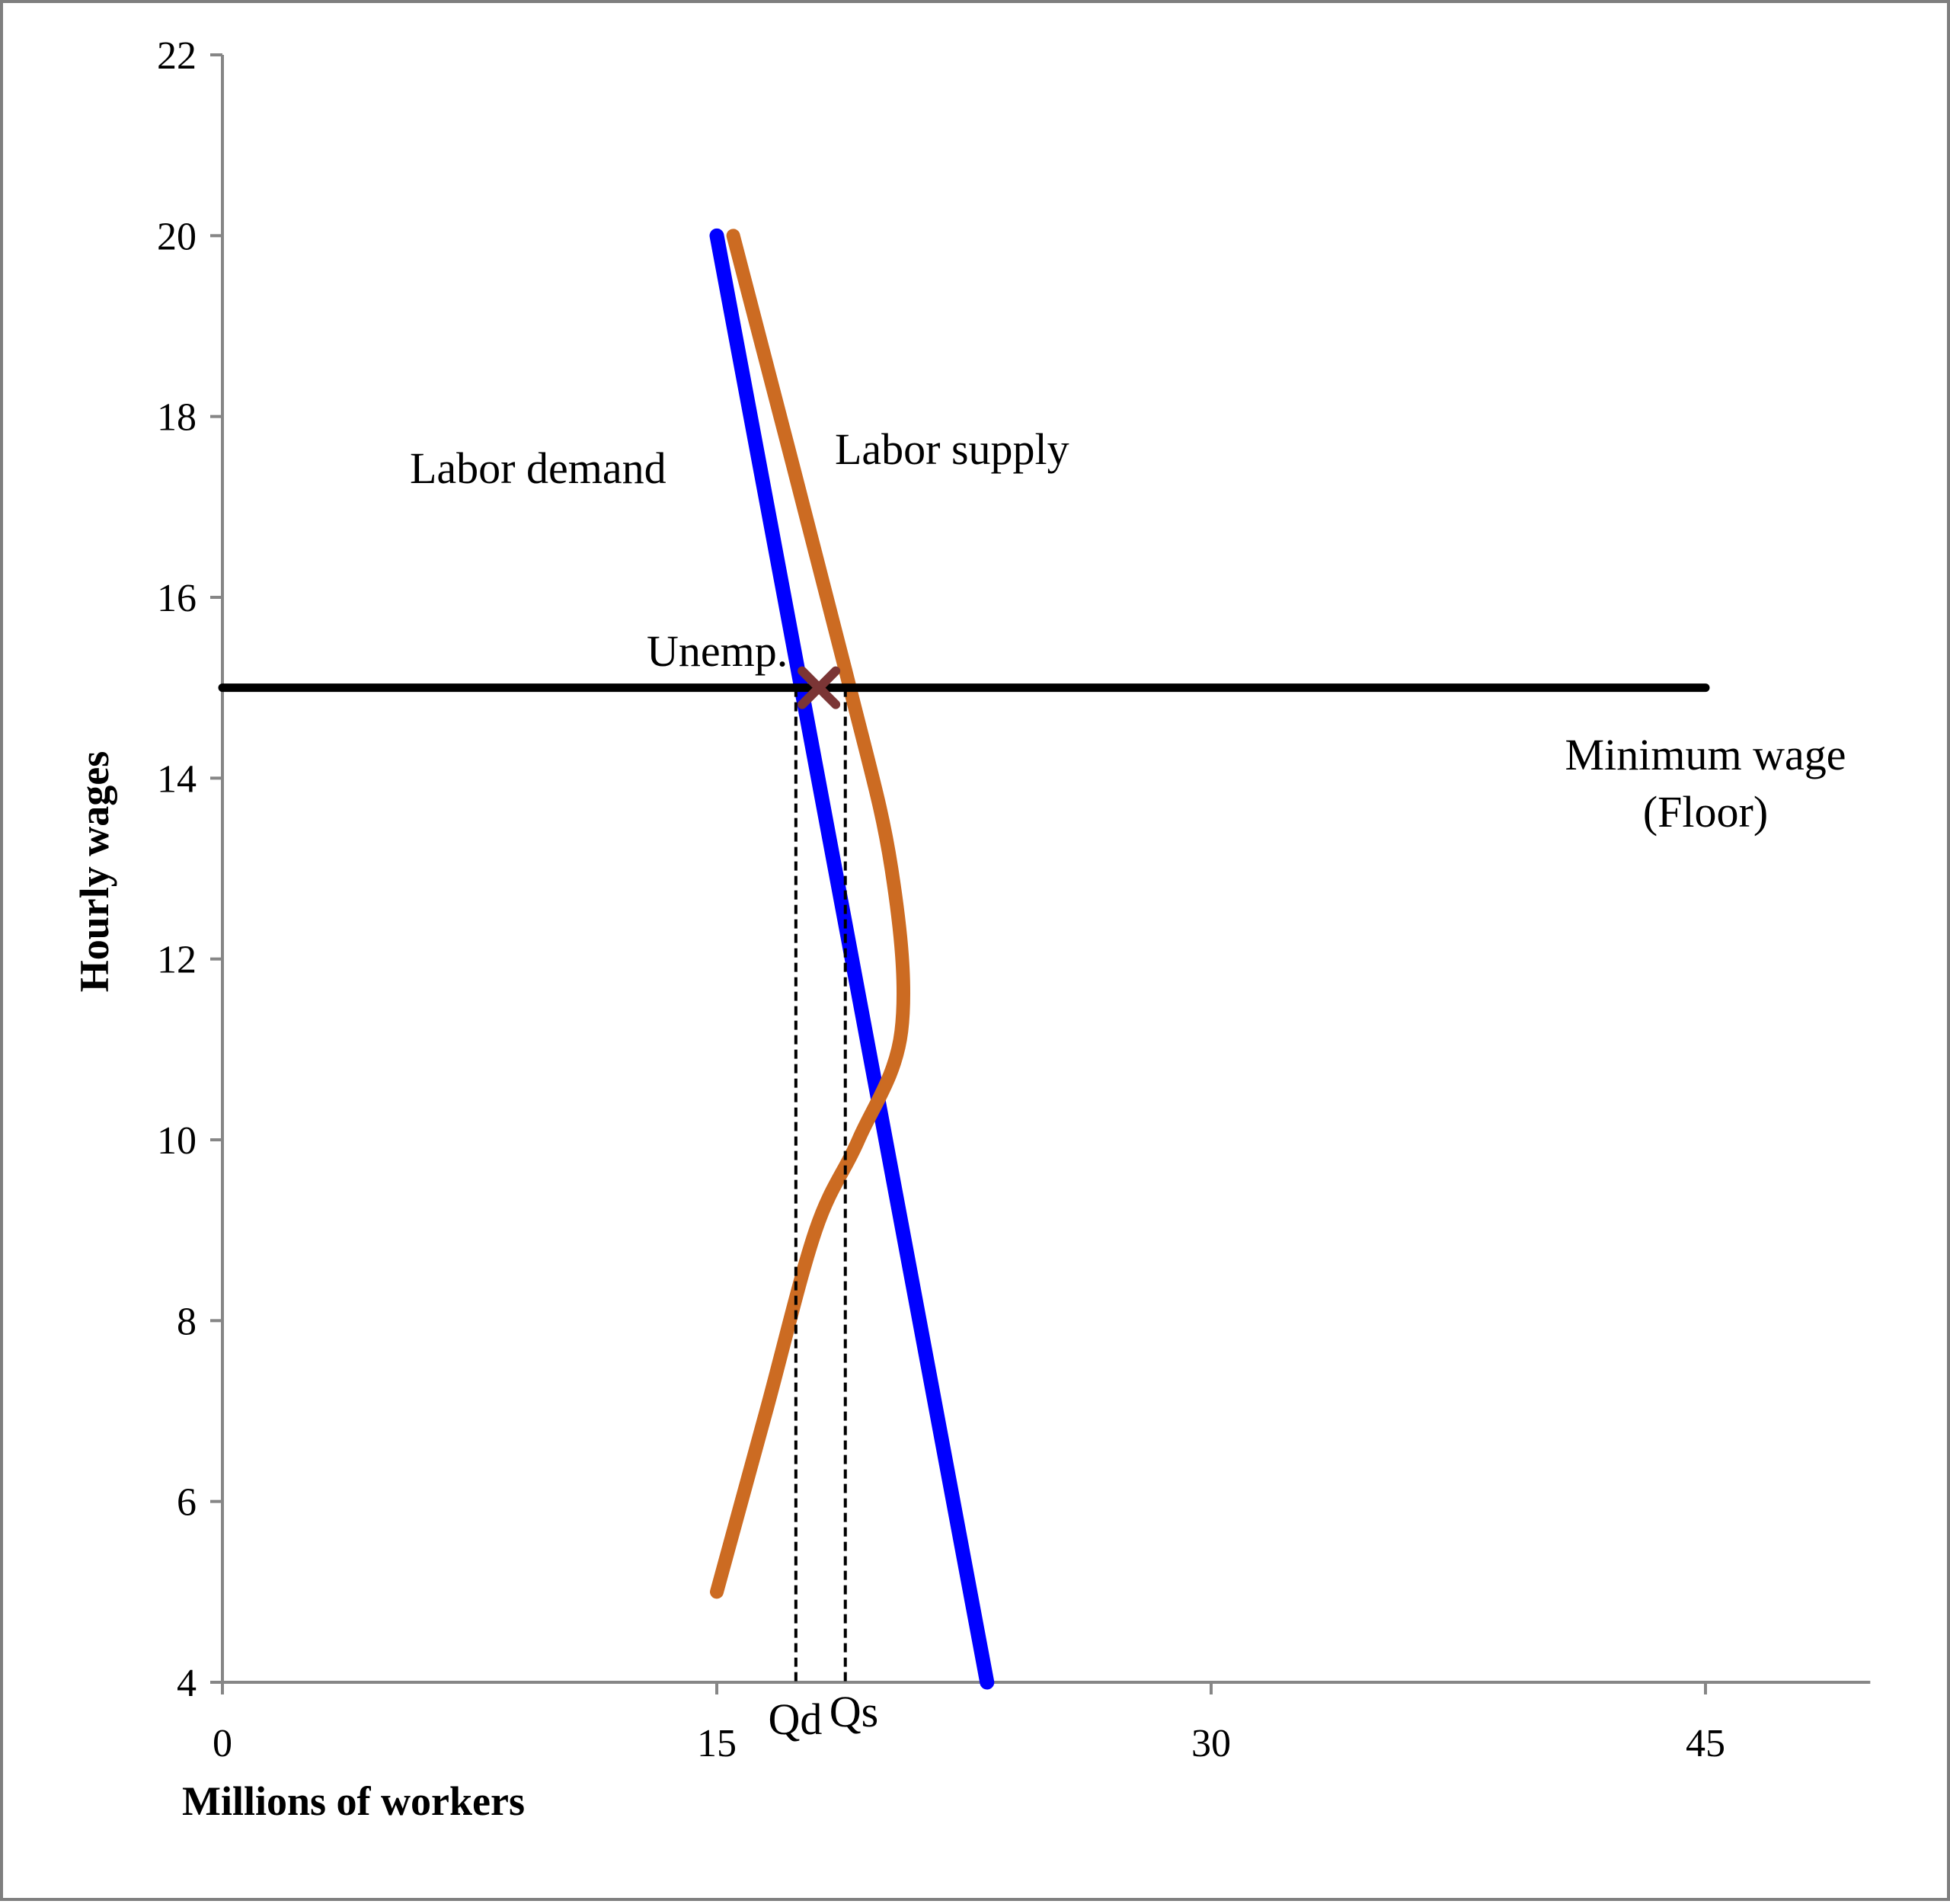  What do you see at coordinates (177, 779) in the screenshot?
I see `y-tick-label: 14` at bounding box center [177, 779].